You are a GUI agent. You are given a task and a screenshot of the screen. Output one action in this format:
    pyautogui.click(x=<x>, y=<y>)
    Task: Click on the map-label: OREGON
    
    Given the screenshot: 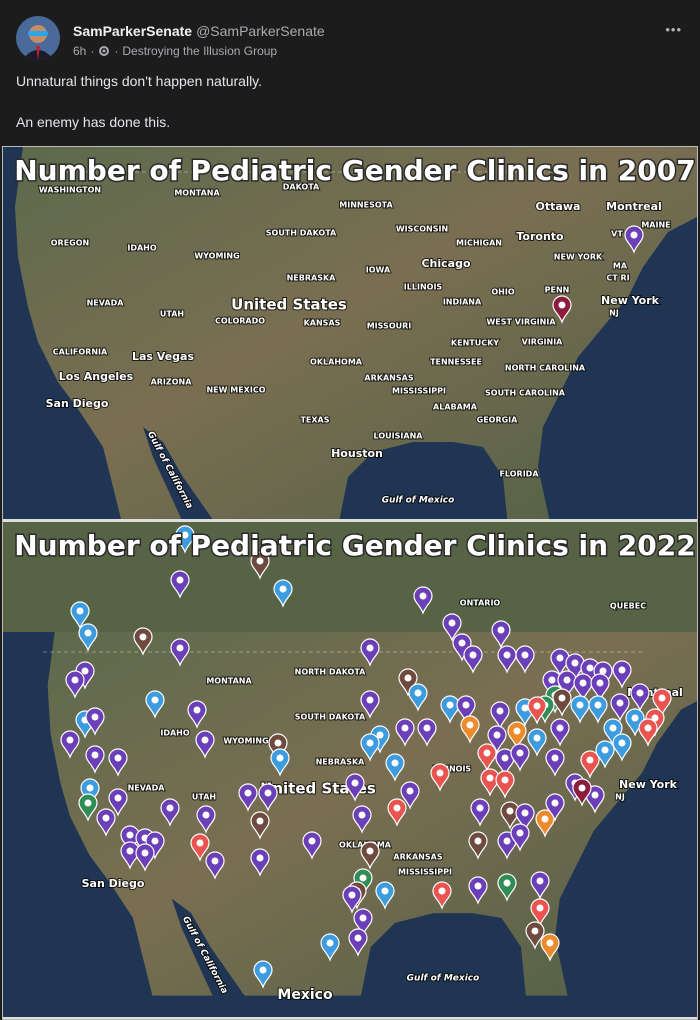 What is the action you would take?
    pyautogui.click(x=70, y=243)
    